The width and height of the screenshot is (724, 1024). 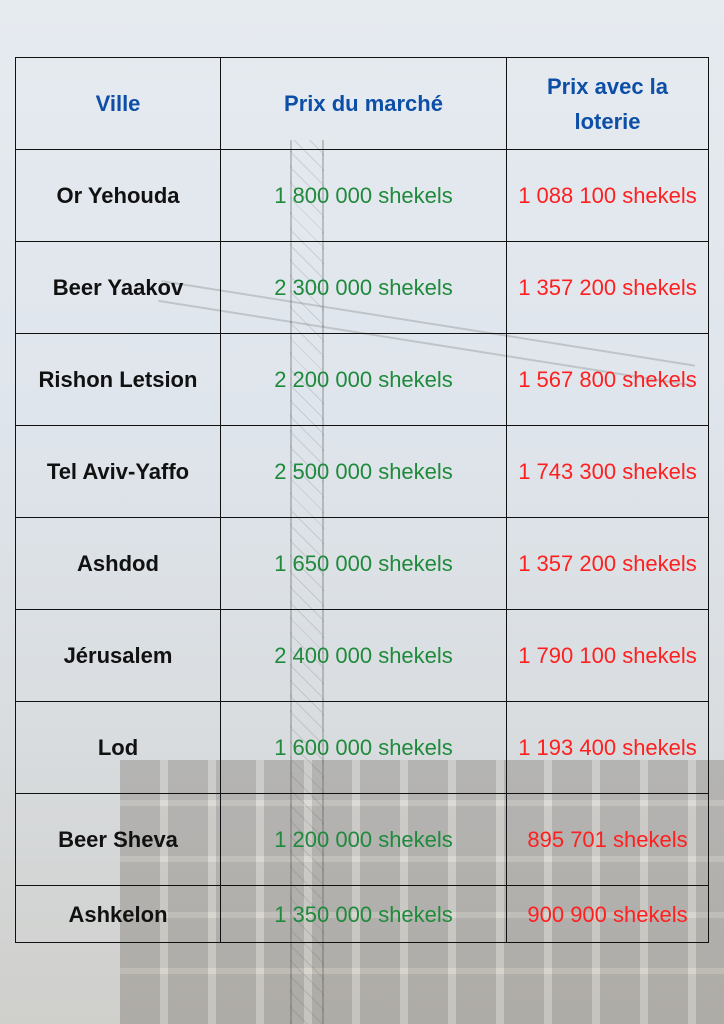 I want to click on market-price-cell: 2 300 000 shekels, so click(x=363, y=287).